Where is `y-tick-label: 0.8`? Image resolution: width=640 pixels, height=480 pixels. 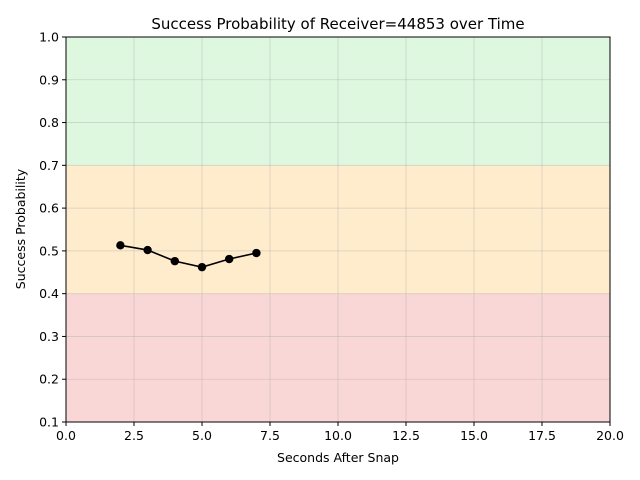 y-tick-label: 0.8 is located at coordinates (49, 122).